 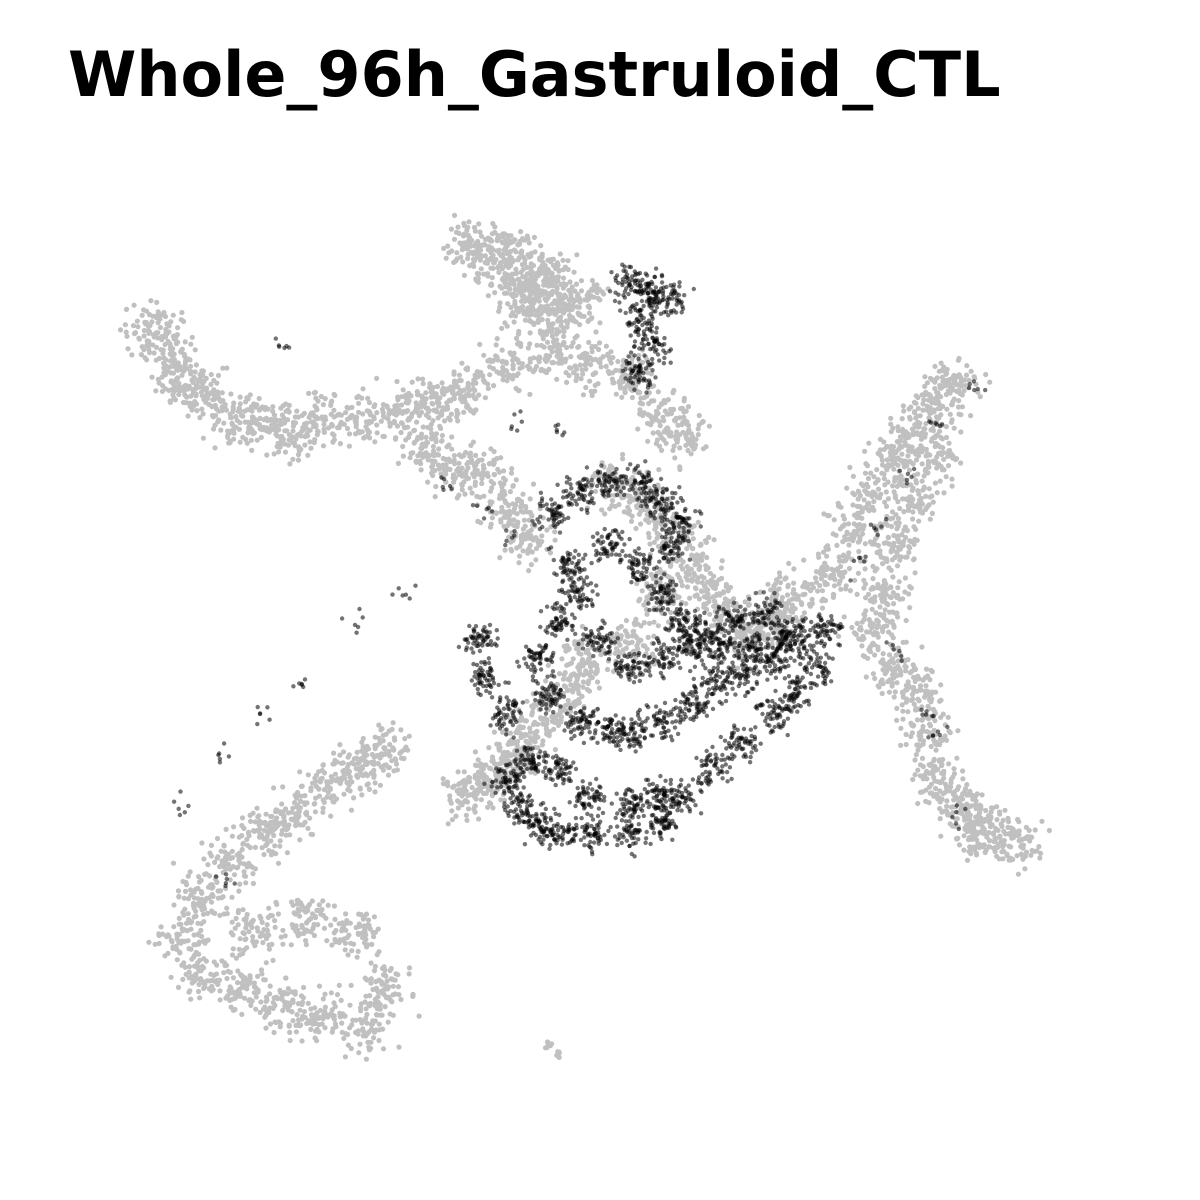 I want to click on chart-title: Whole_96h_Gastruloid_CTL, so click(x=534, y=74).